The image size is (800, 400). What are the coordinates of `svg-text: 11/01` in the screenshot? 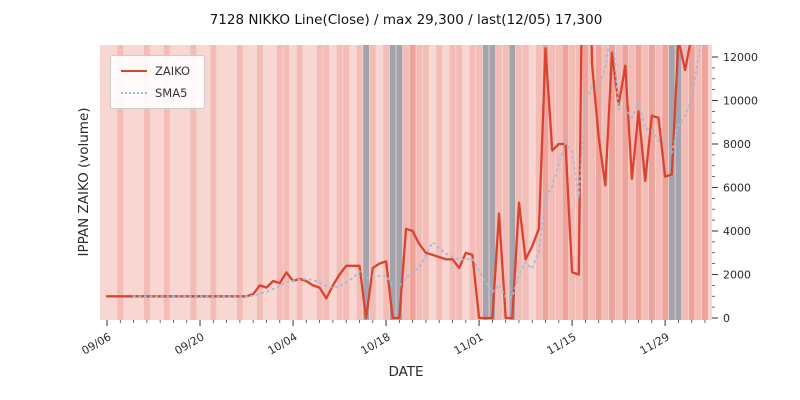 It's located at (469, 343).